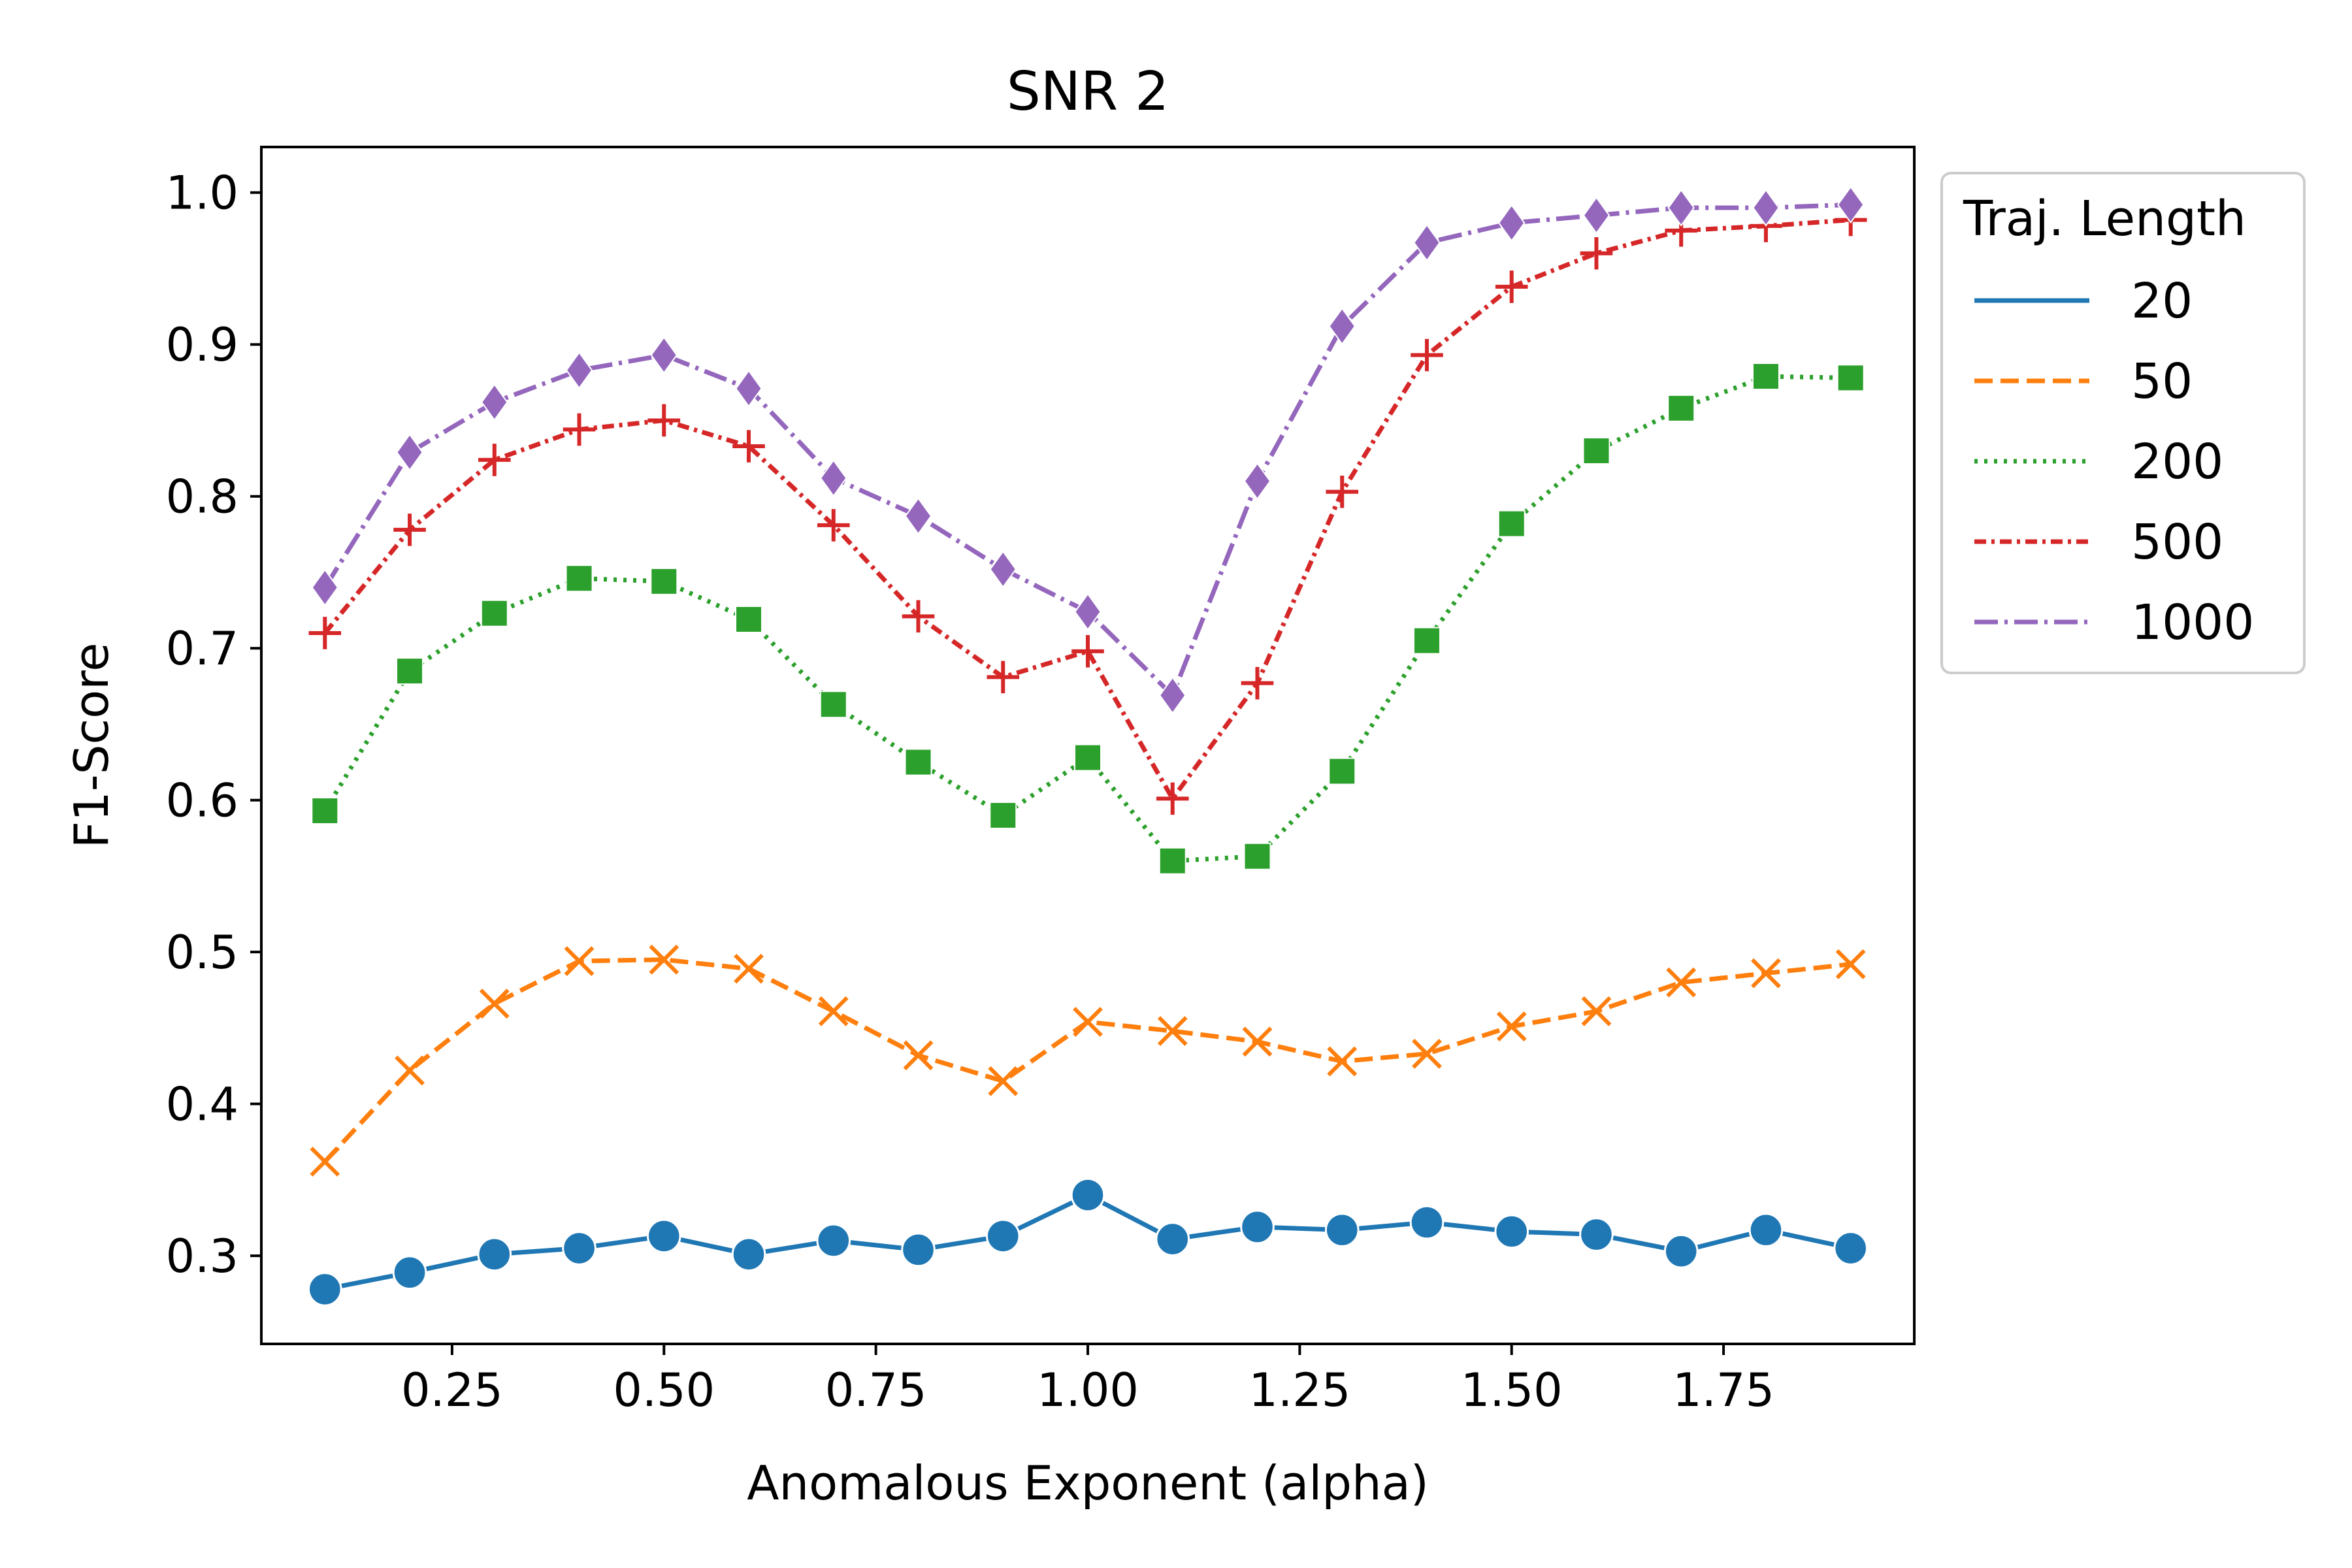 This screenshot has width=2352, height=1568. I want to click on x-tick-label: 1.25, so click(1299, 1390).